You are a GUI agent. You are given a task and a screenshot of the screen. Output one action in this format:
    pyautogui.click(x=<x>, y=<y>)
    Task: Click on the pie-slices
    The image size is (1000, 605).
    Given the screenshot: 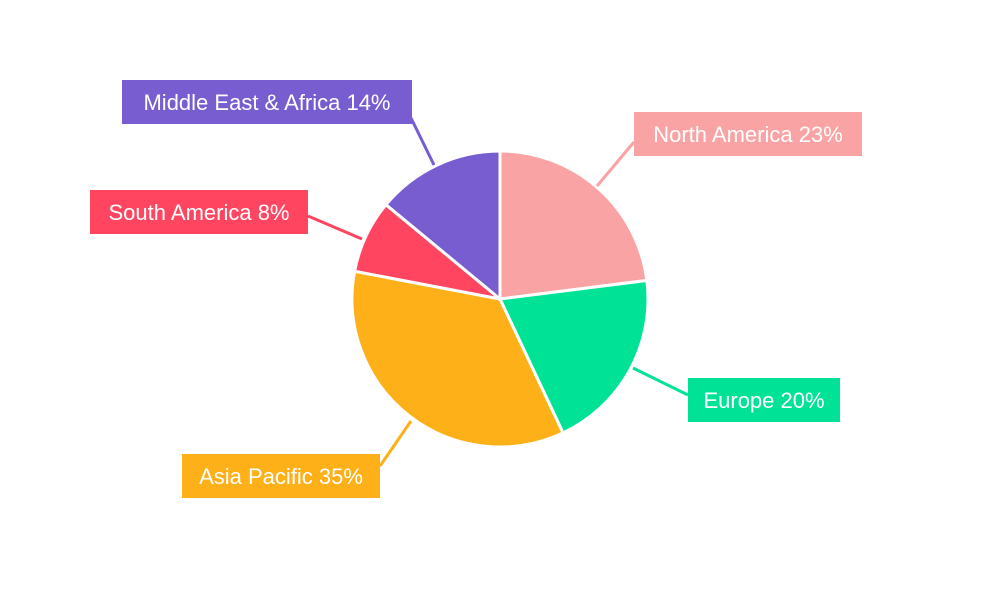 What is the action you would take?
    pyautogui.click(x=500, y=299)
    